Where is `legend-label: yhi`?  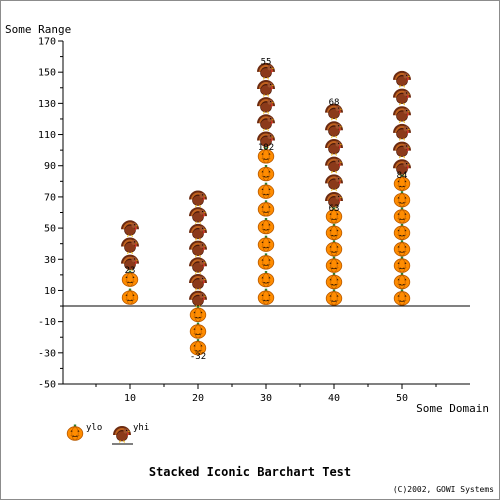 legend-label: yhi is located at coordinates (141, 428).